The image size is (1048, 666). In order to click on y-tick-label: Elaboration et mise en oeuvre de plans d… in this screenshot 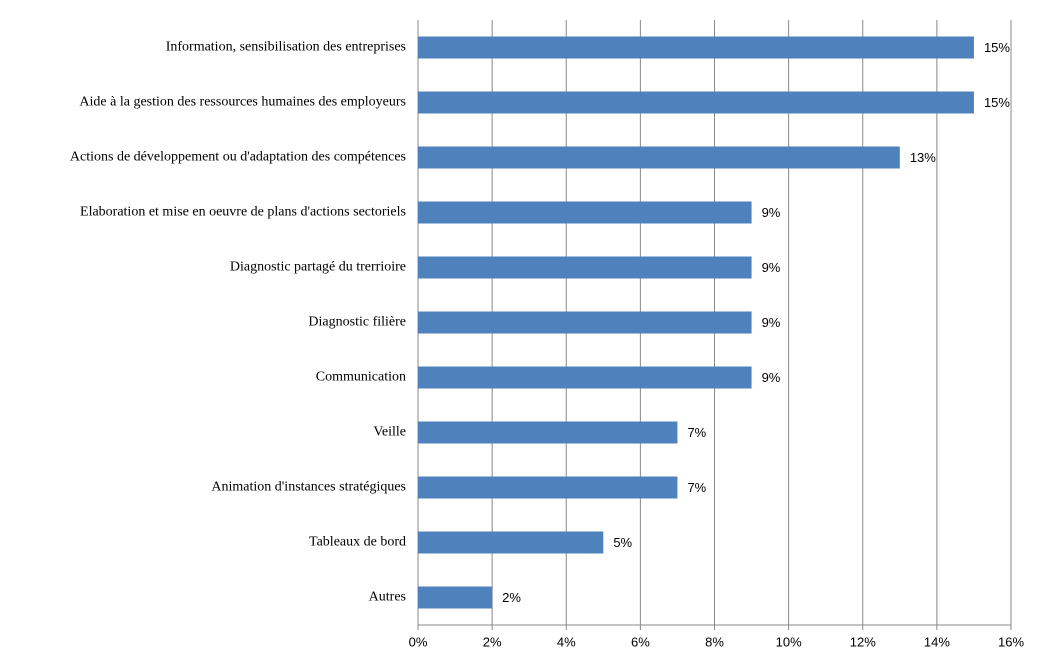, I will do `click(243, 212)`.